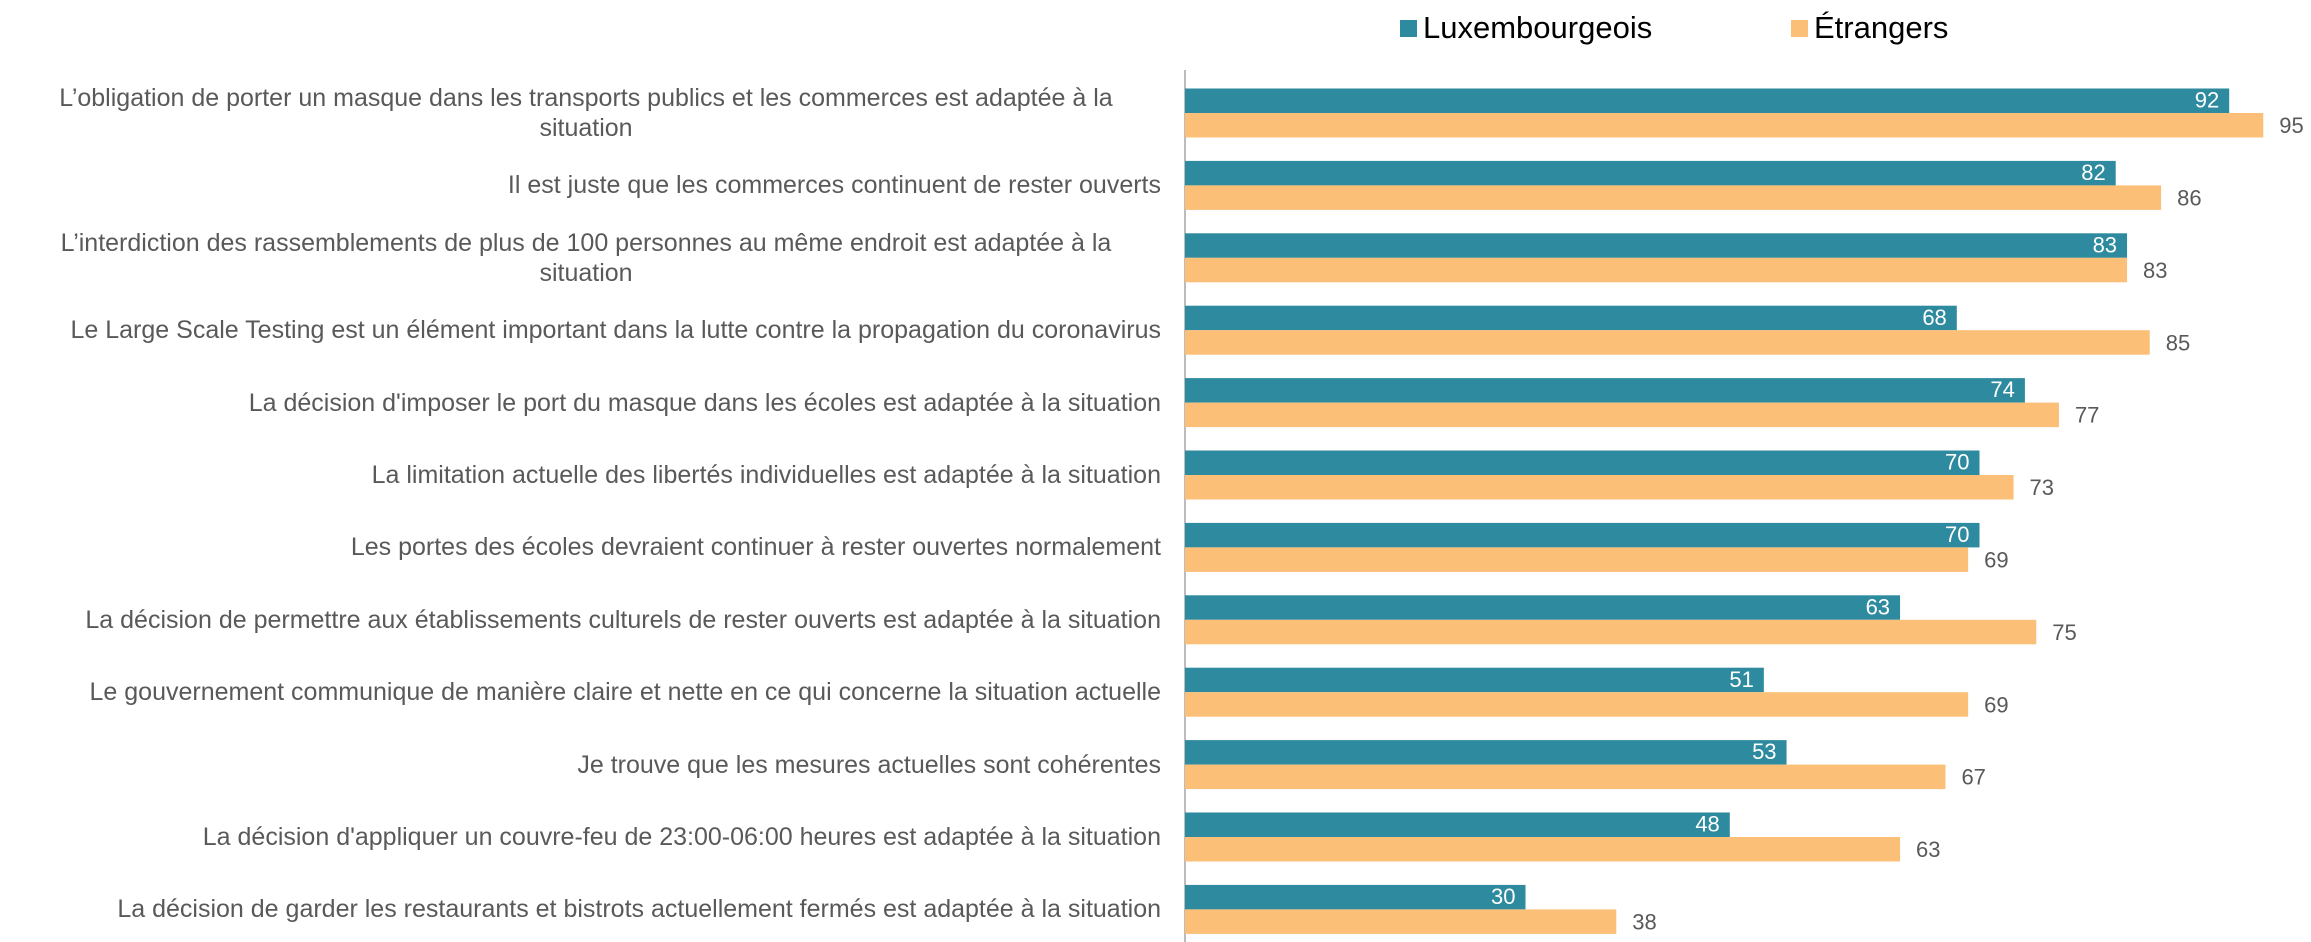  I want to click on value-label: 82, so click(2093, 172).